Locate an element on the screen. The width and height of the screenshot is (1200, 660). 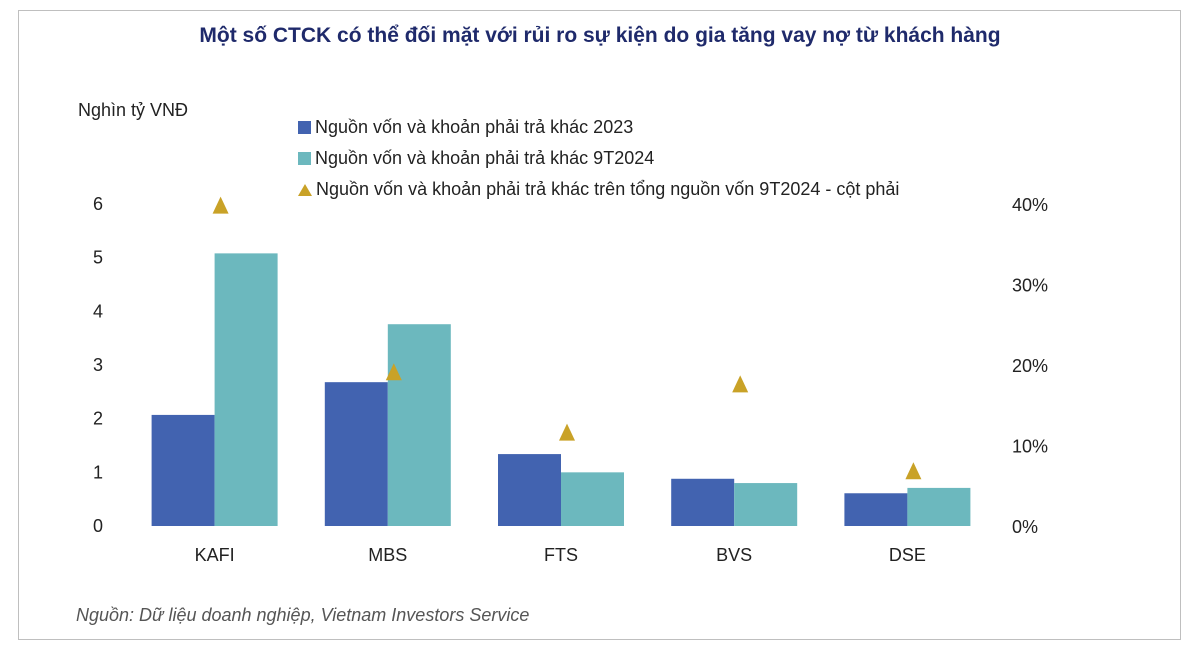
legend-label: Nguồn vốn và khoản phải trả khác 9T2024 is located at coordinates (485, 158).